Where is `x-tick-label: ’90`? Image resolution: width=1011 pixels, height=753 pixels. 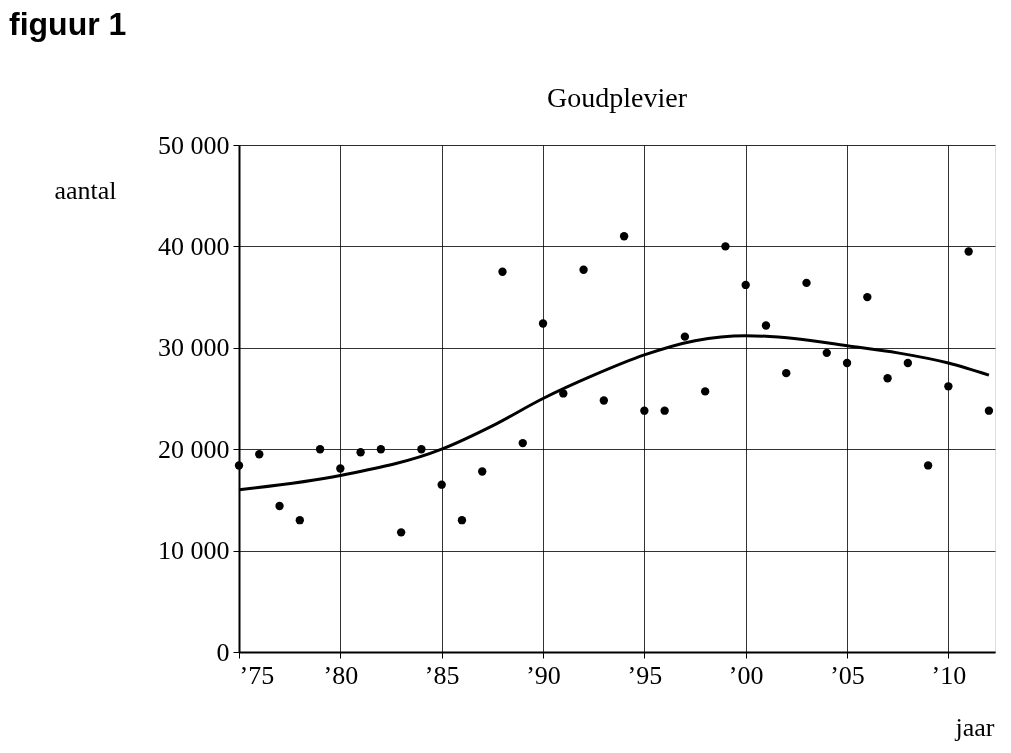
x-tick-label: ’90 is located at coordinates (543, 675).